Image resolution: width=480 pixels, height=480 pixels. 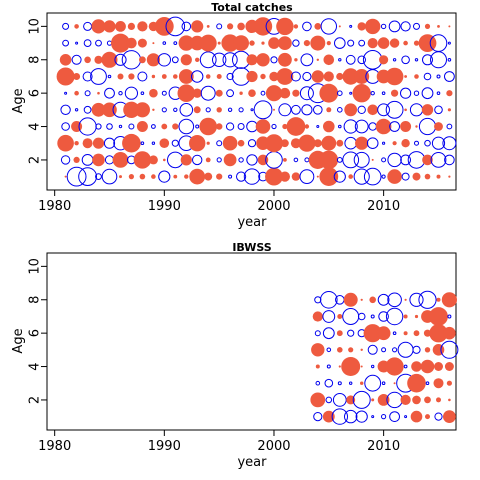 What do you see at coordinates (273, 446) in the screenshot?
I see `x-tick-label: 2000` at bounding box center [273, 446].